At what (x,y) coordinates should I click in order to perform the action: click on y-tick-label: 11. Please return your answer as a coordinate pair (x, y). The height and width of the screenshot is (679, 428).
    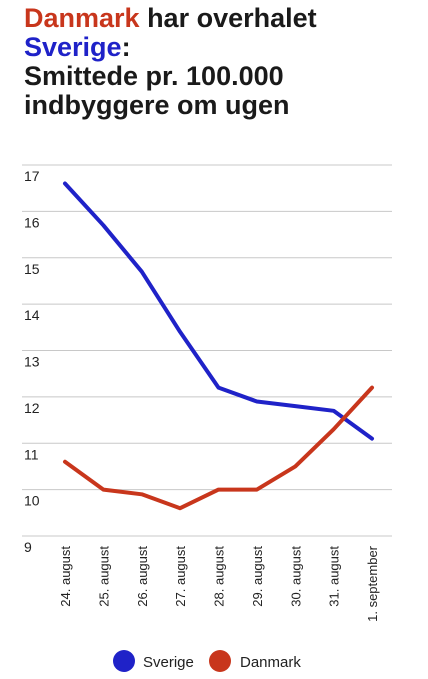
    Looking at the image, I should click on (31, 454).